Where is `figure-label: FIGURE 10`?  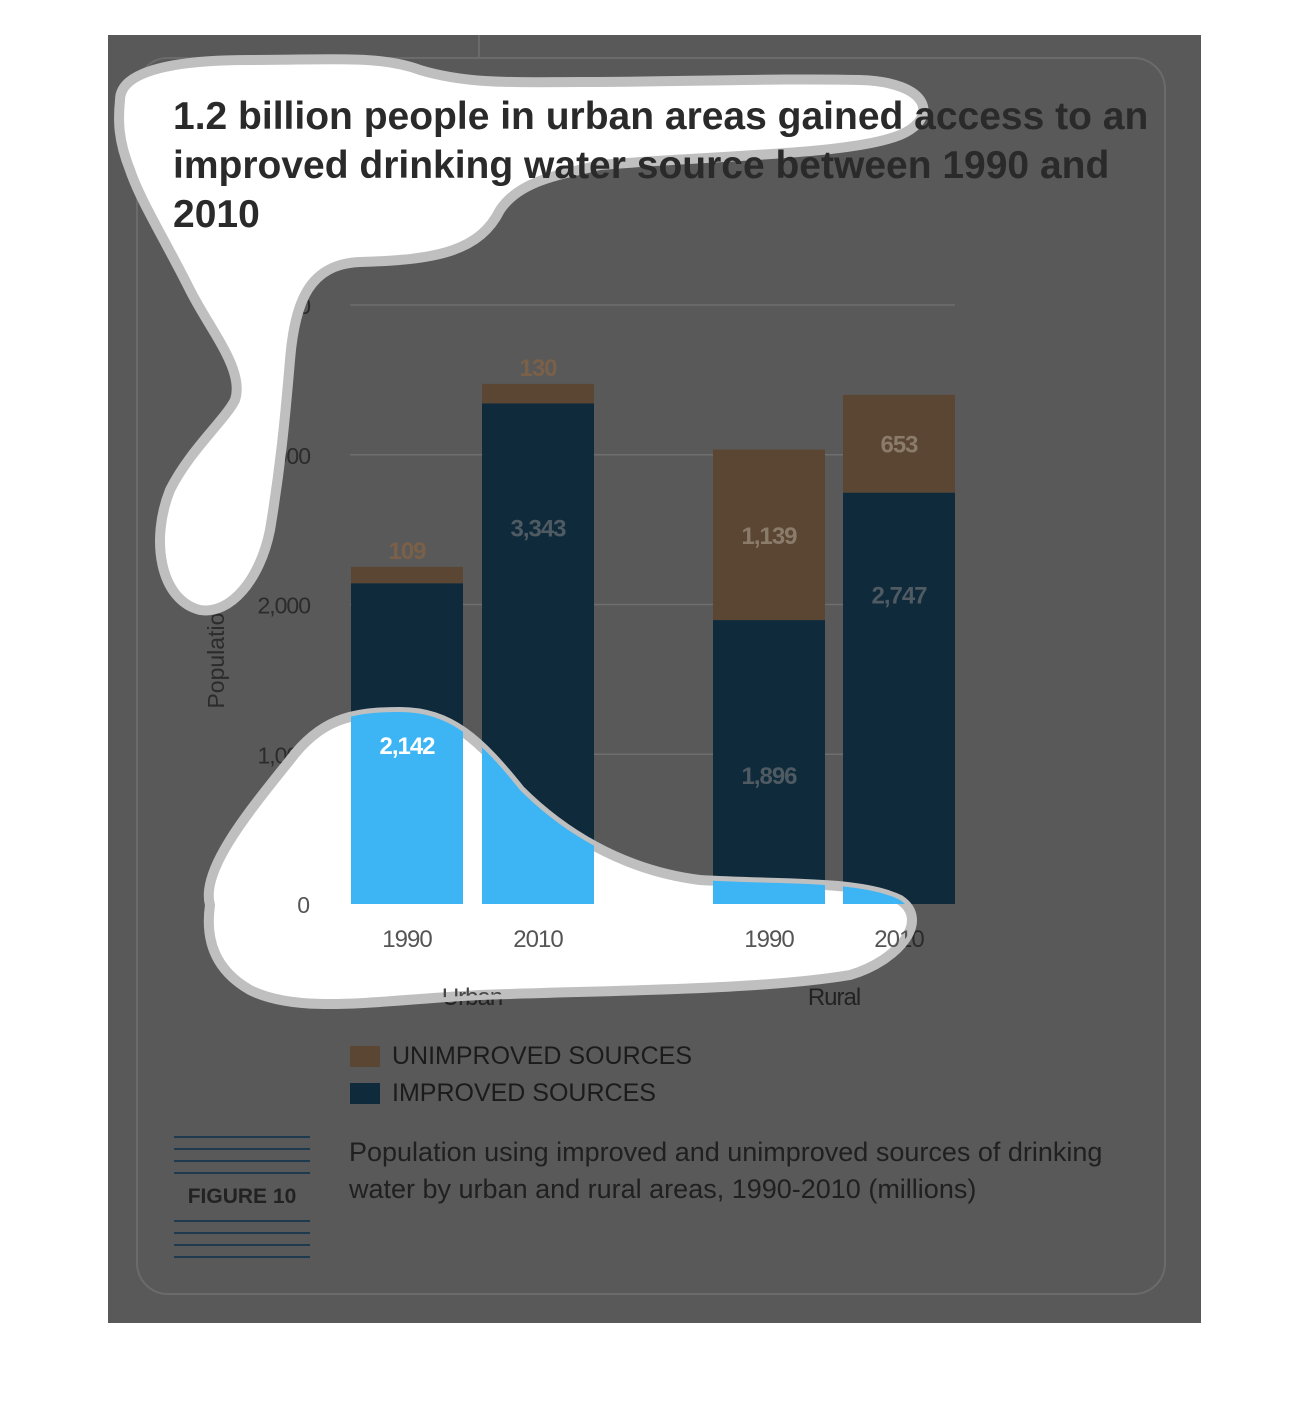 figure-label: FIGURE 10 is located at coordinates (242, 1197).